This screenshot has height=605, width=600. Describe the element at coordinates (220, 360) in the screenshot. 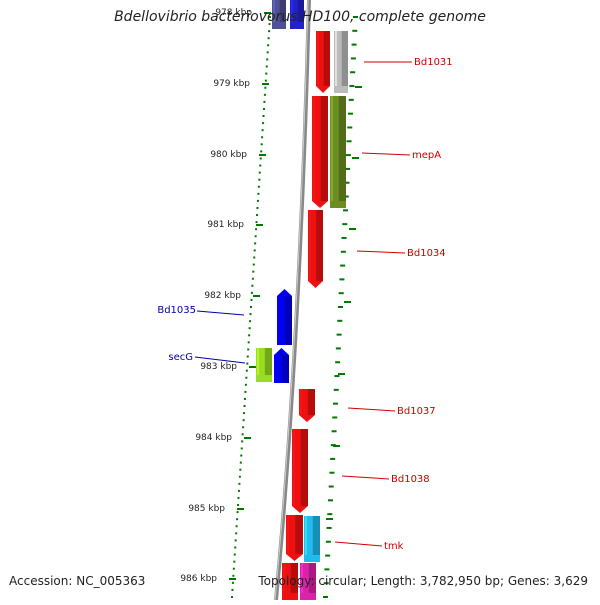

I see `gene-secG-lime-leader` at that location.